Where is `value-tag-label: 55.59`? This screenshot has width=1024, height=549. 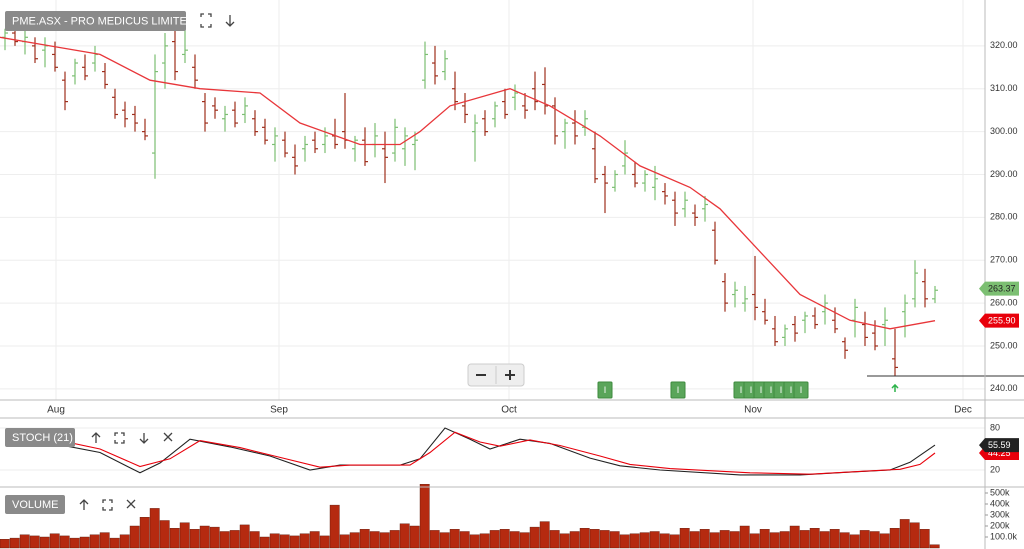 value-tag-label: 55.59 is located at coordinates (999, 445).